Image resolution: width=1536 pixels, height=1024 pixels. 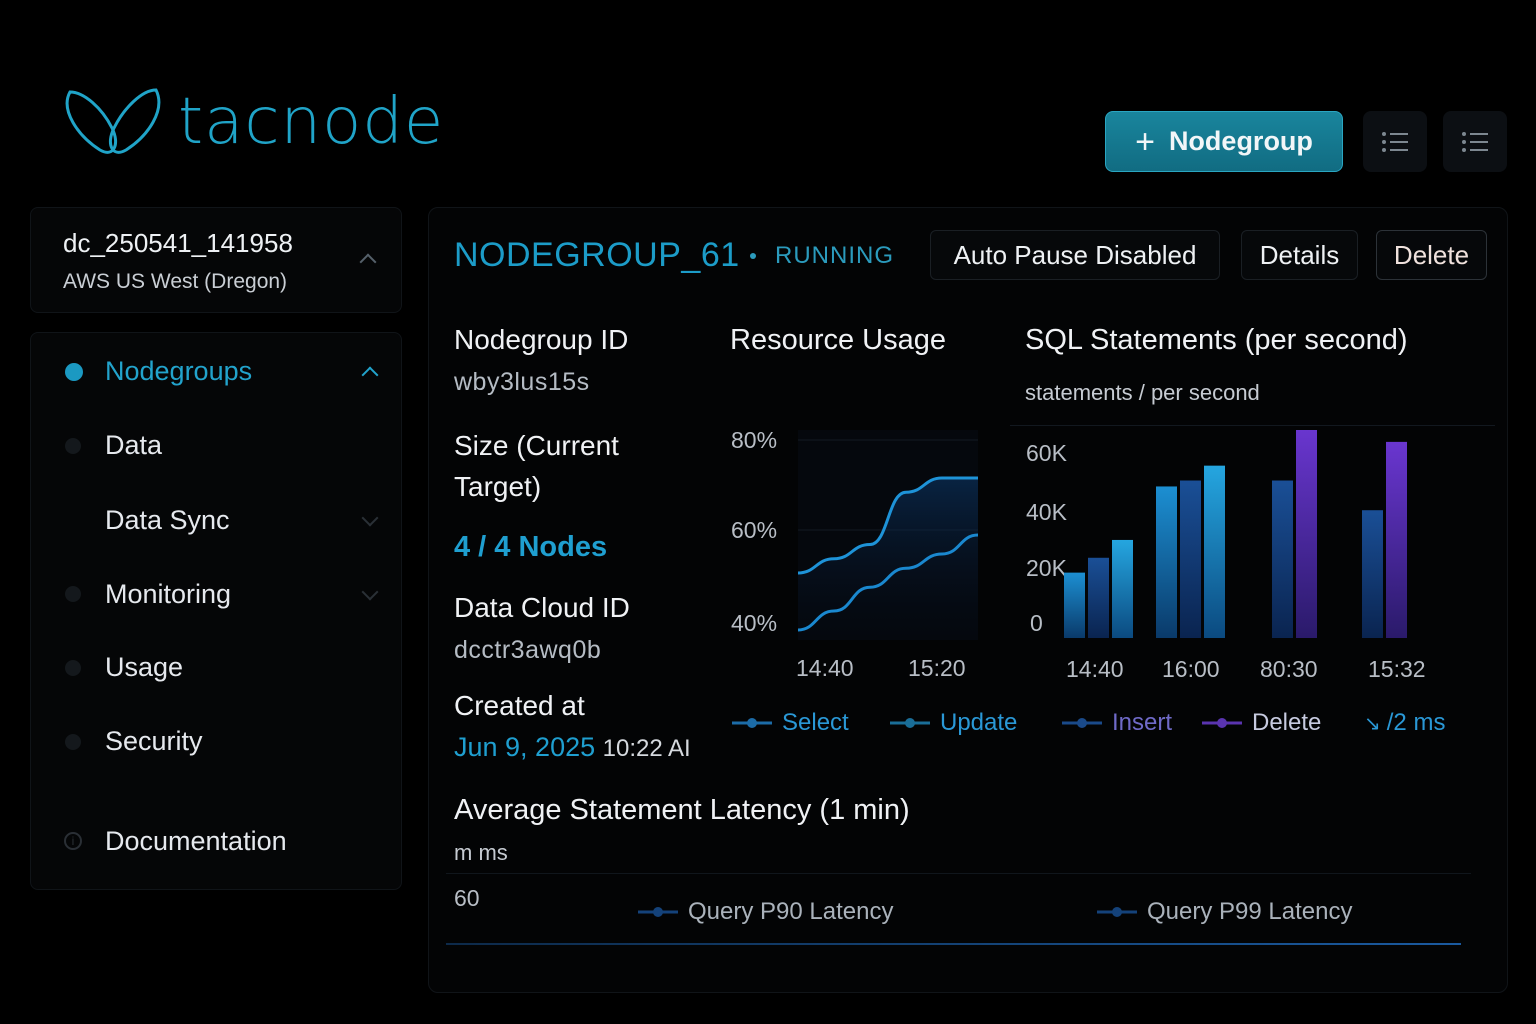 I want to click on y-tick-label: 40%, so click(x=754, y=623).